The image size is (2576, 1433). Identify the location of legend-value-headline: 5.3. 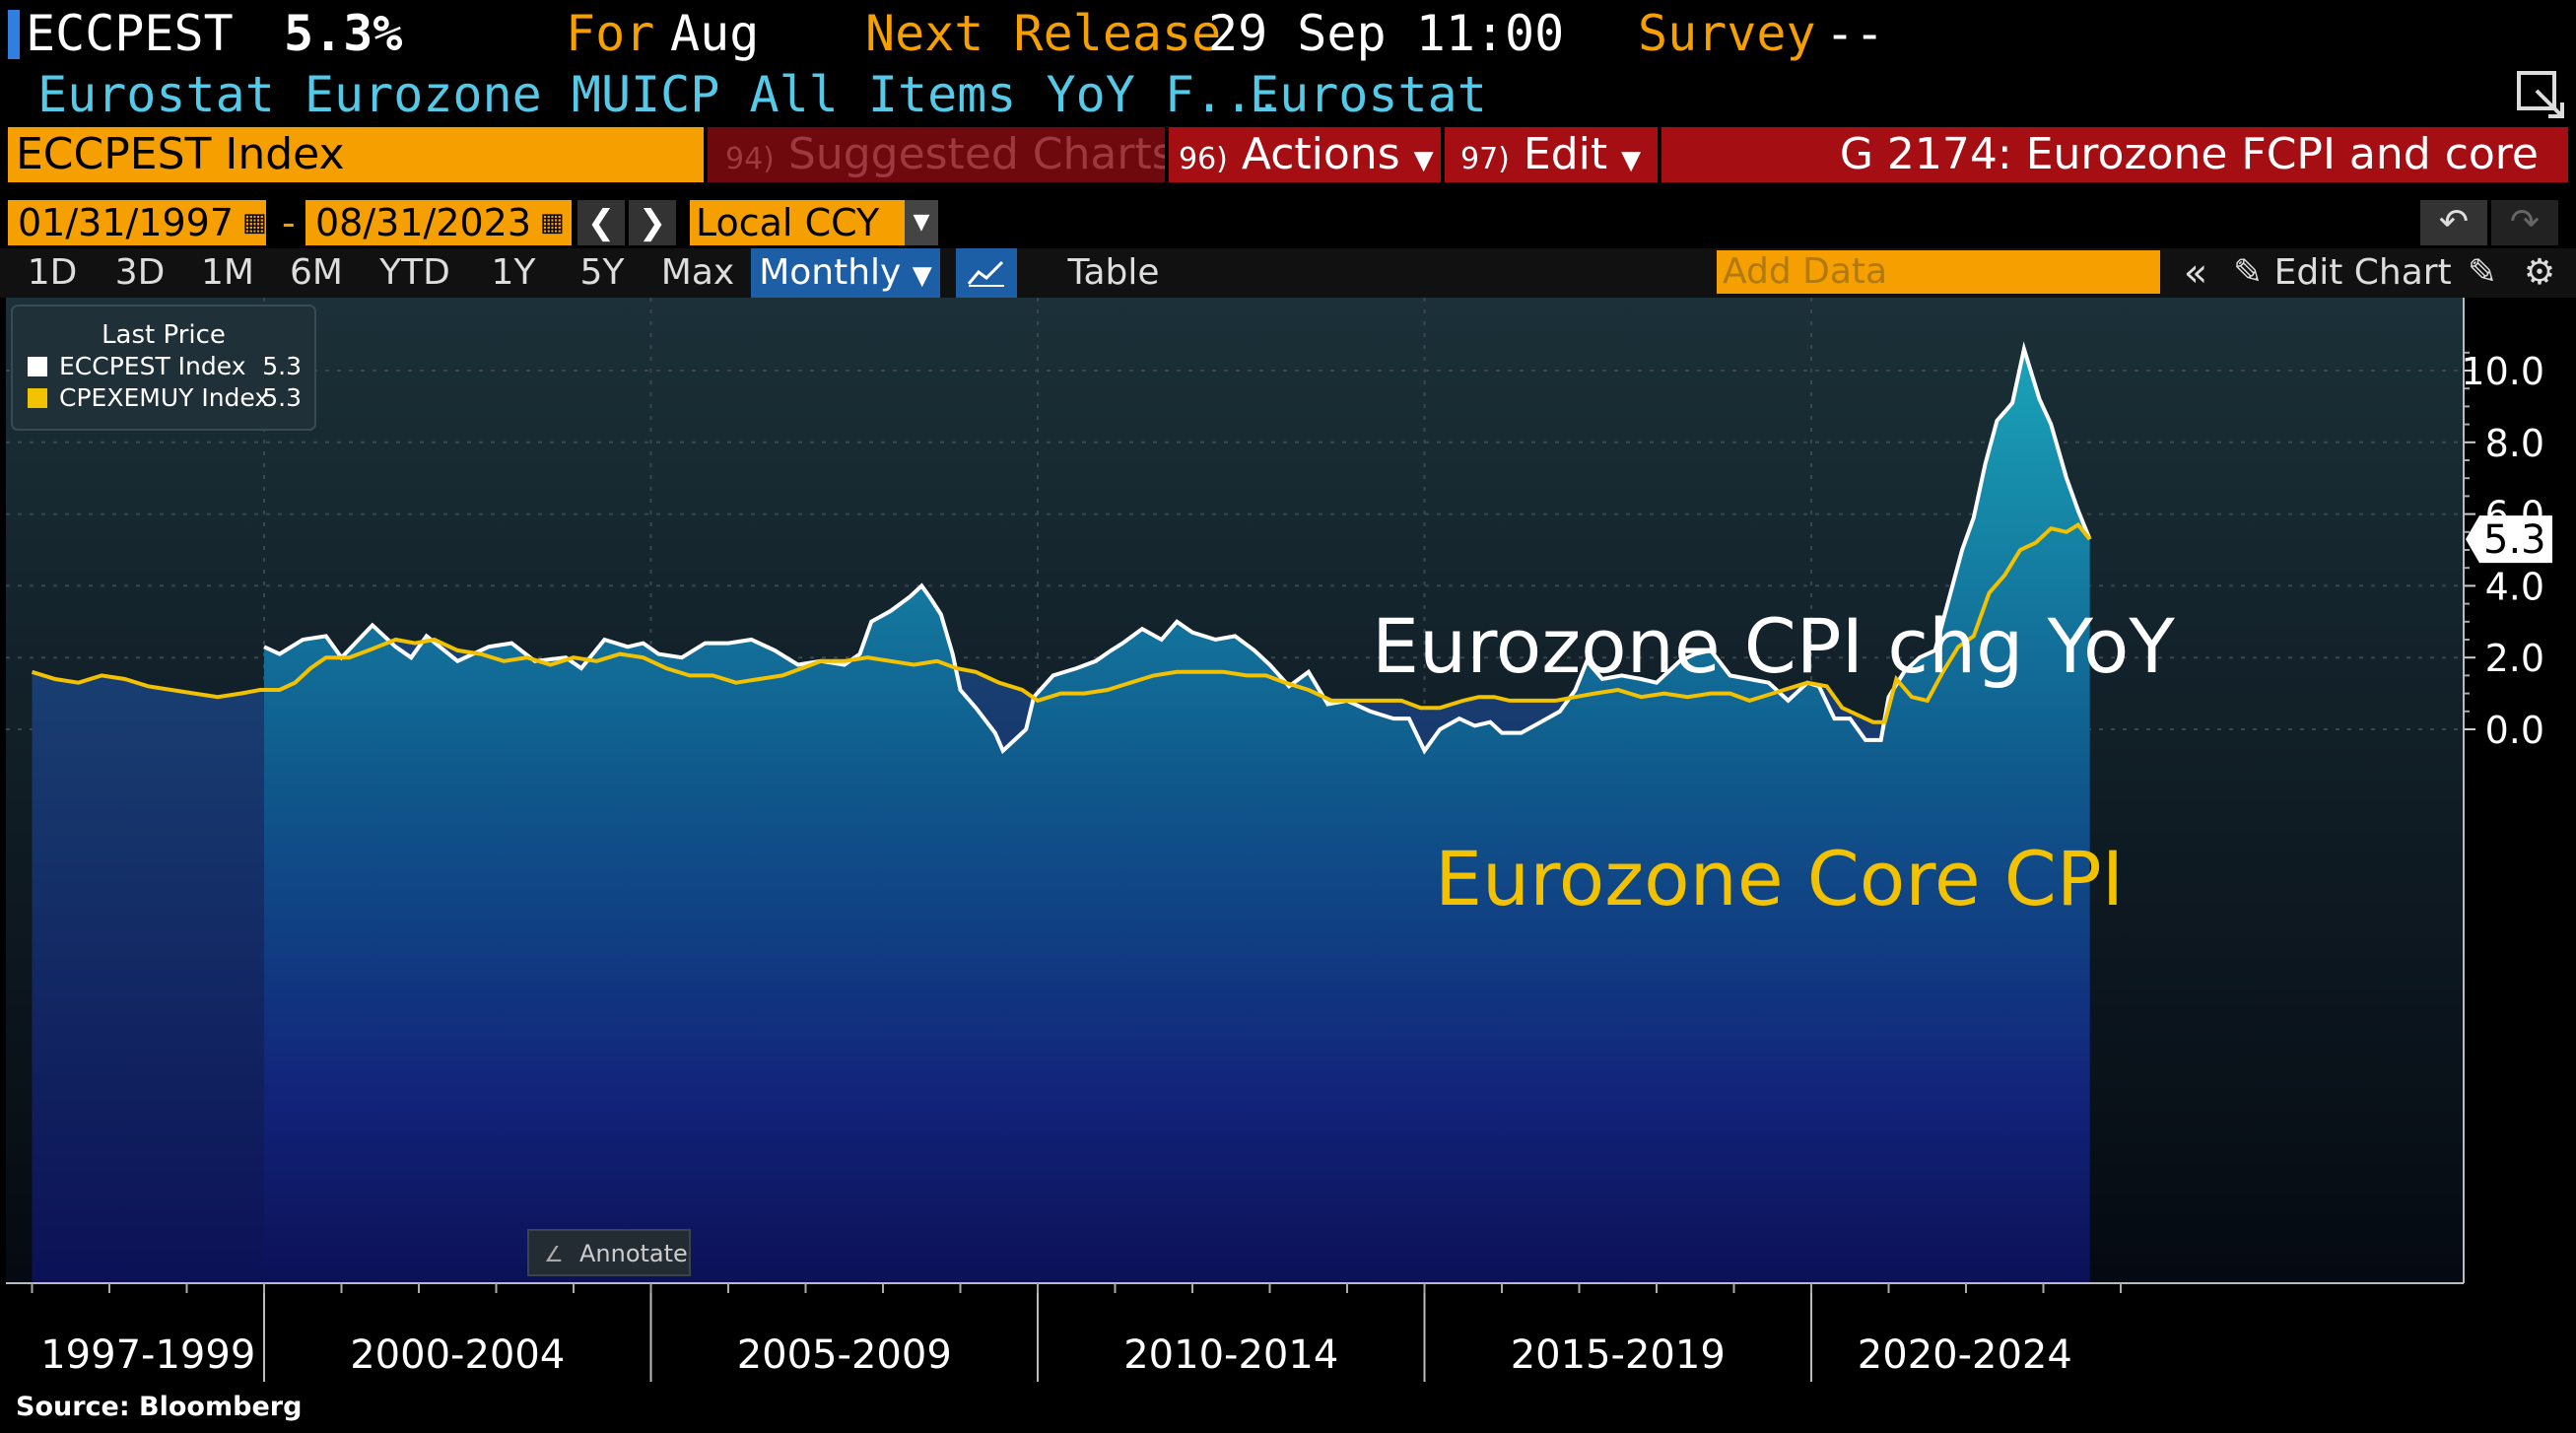
(282, 366).